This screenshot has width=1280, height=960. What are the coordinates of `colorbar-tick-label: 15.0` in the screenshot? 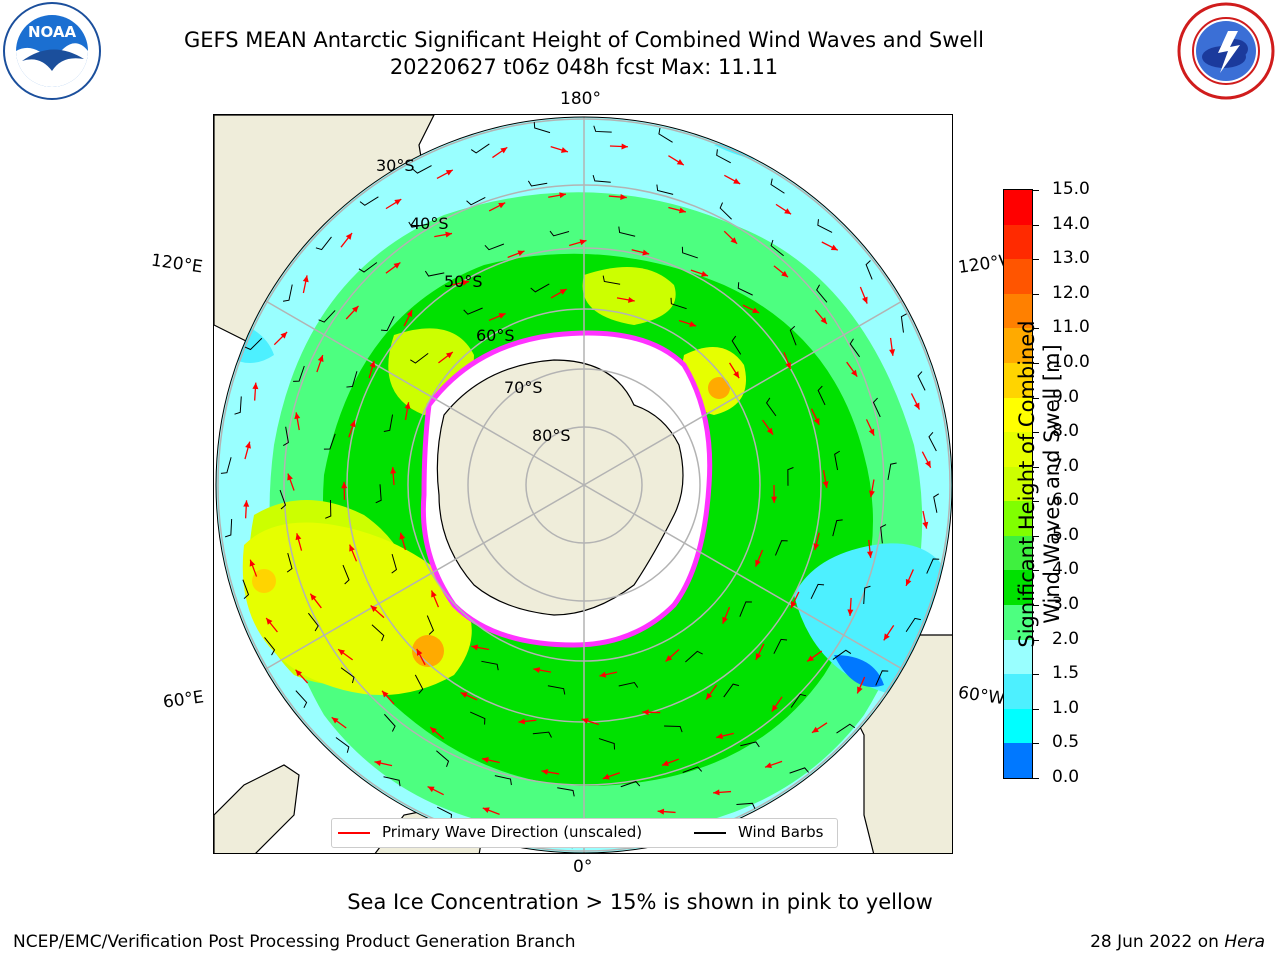 It's located at (1071, 189).